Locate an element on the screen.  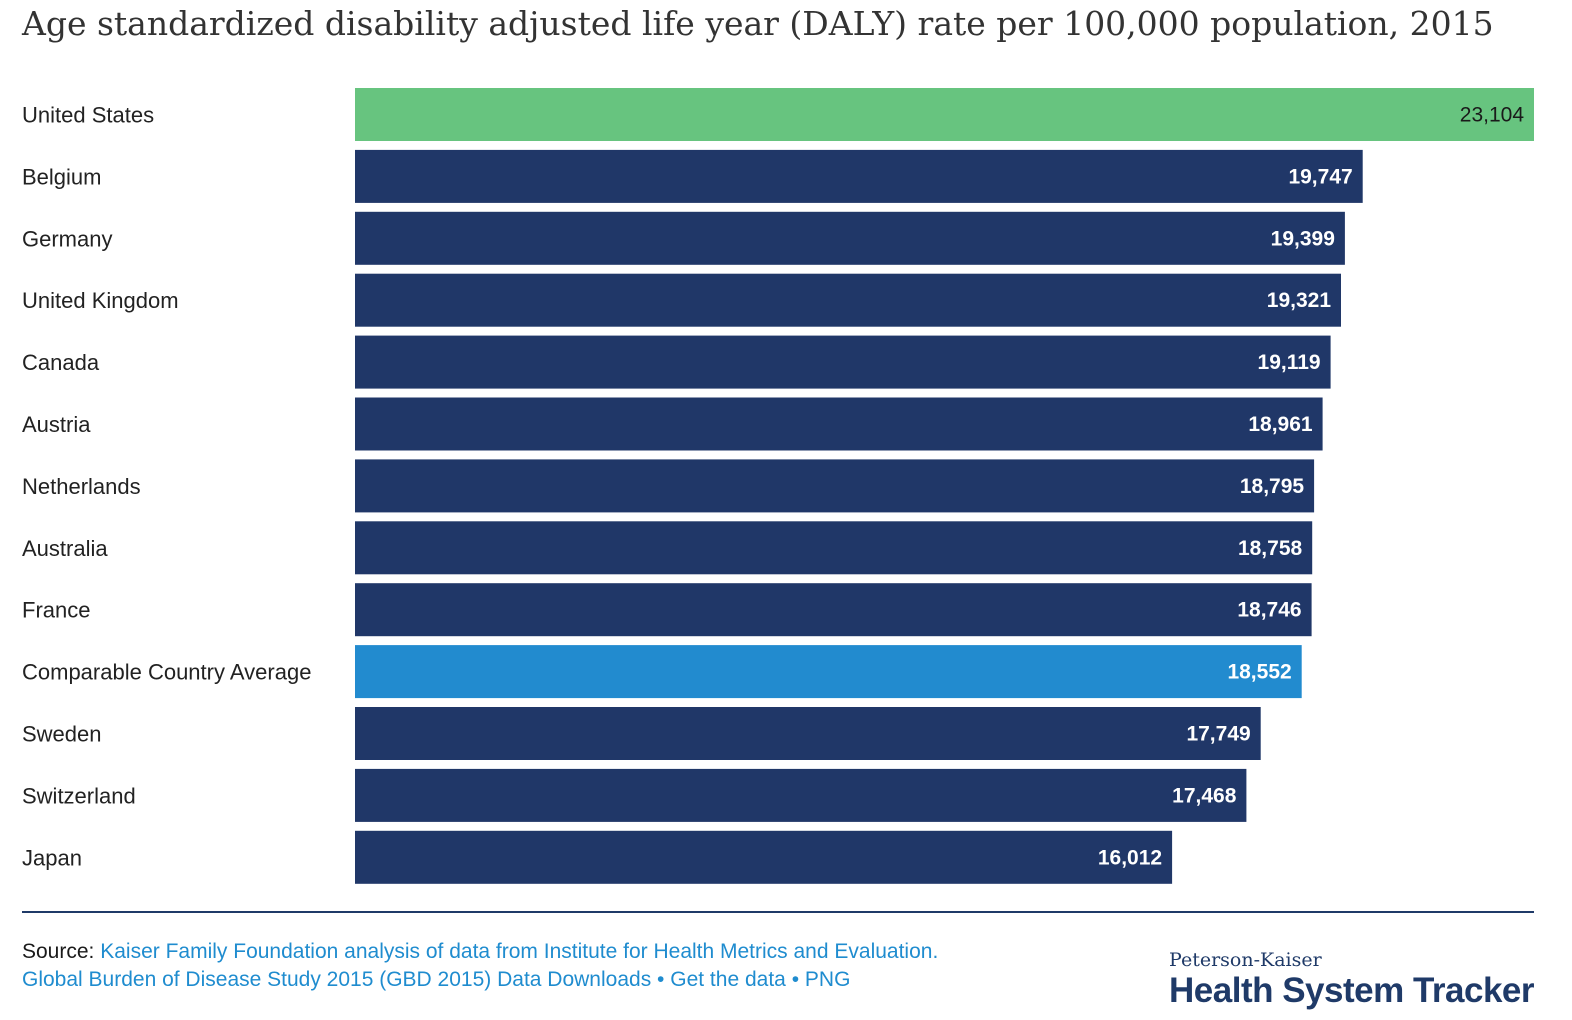
value-label: 16,012 is located at coordinates (1130, 857).